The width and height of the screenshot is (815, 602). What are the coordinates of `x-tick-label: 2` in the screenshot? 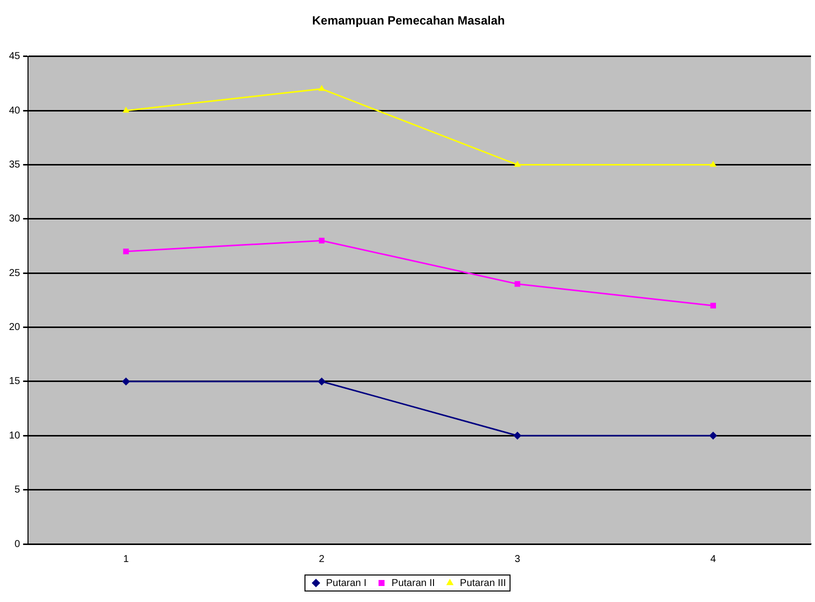 It's located at (321, 559).